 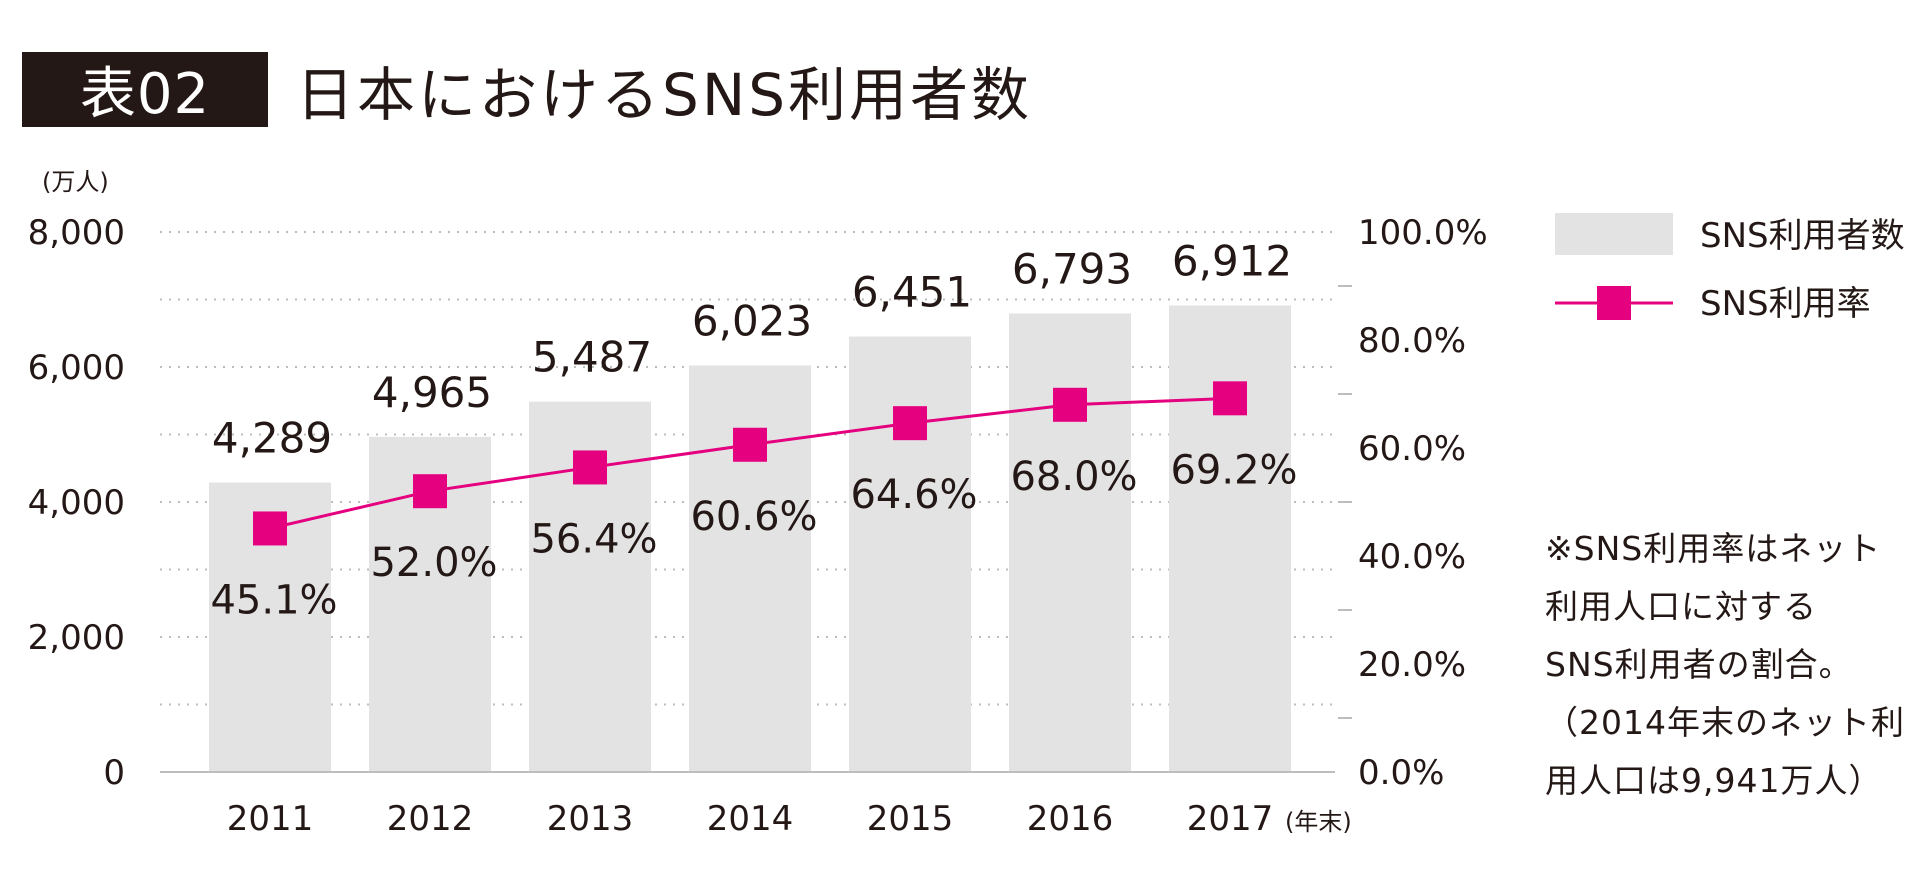 I want to click on bar-value-label: 6,912, so click(x=1232, y=260).